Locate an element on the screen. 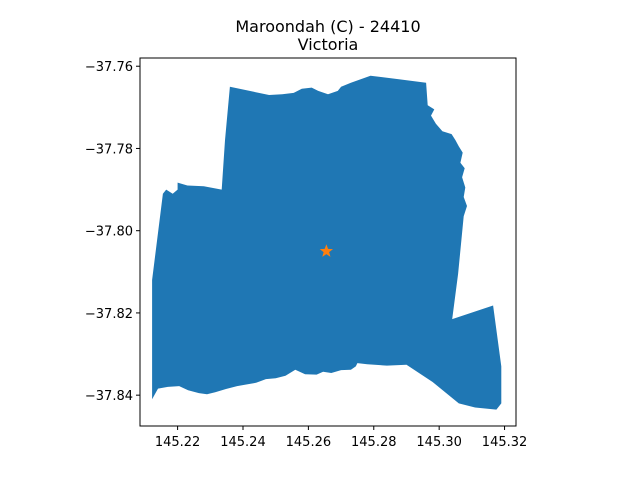 The height and width of the screenshot is (480, 640). y-axis: −37.76 −37.78 −37.80 −37.82 −37.84 is located at coordinates (112, 232).